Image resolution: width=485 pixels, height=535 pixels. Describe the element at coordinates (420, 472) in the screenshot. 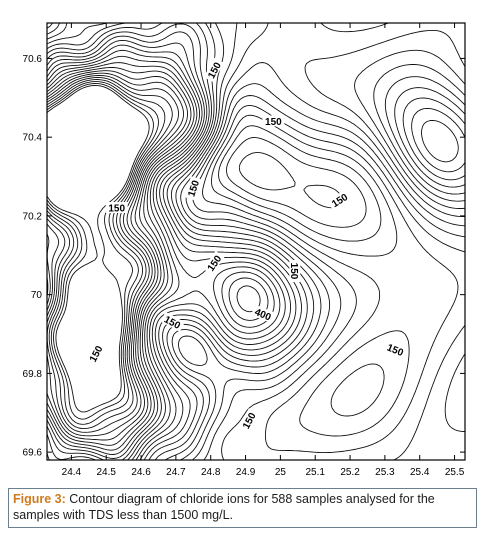

I see `x-tick-label-10: 25.4` at that location.